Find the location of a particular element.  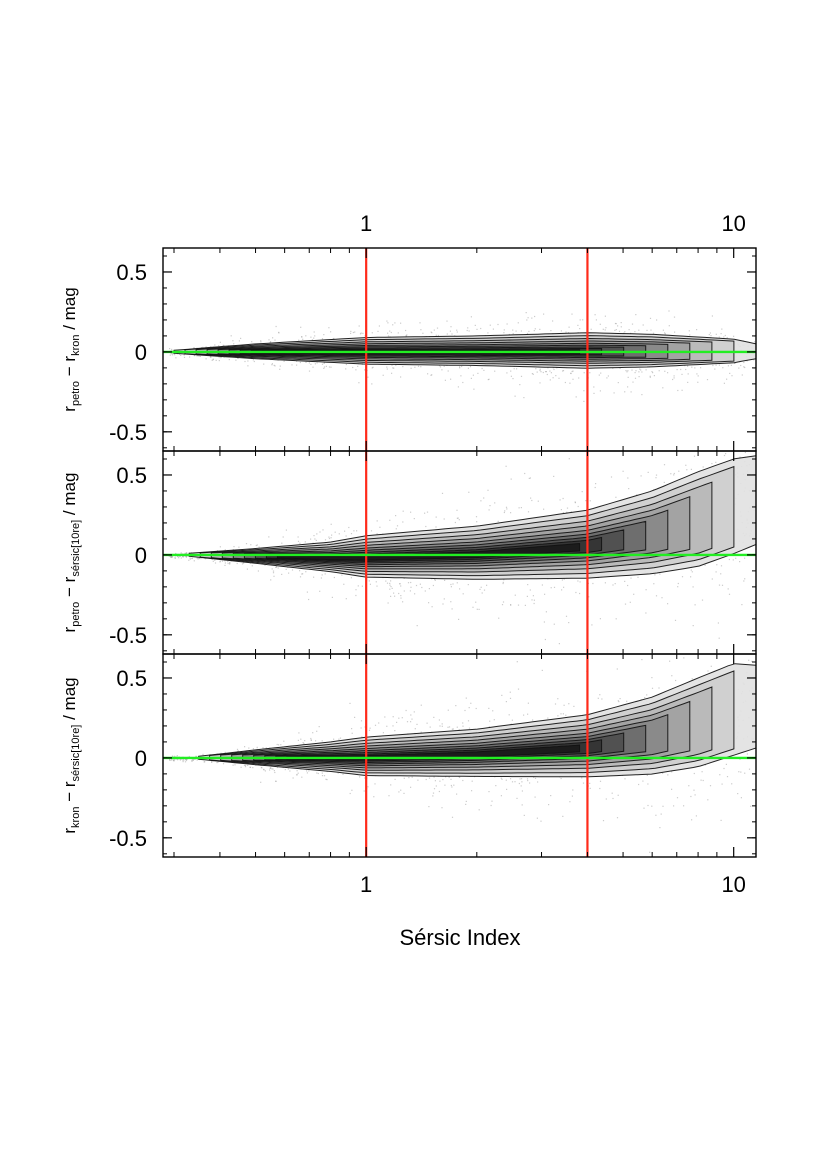

y-axis-title-part: r is located at coordinates (69, 831).